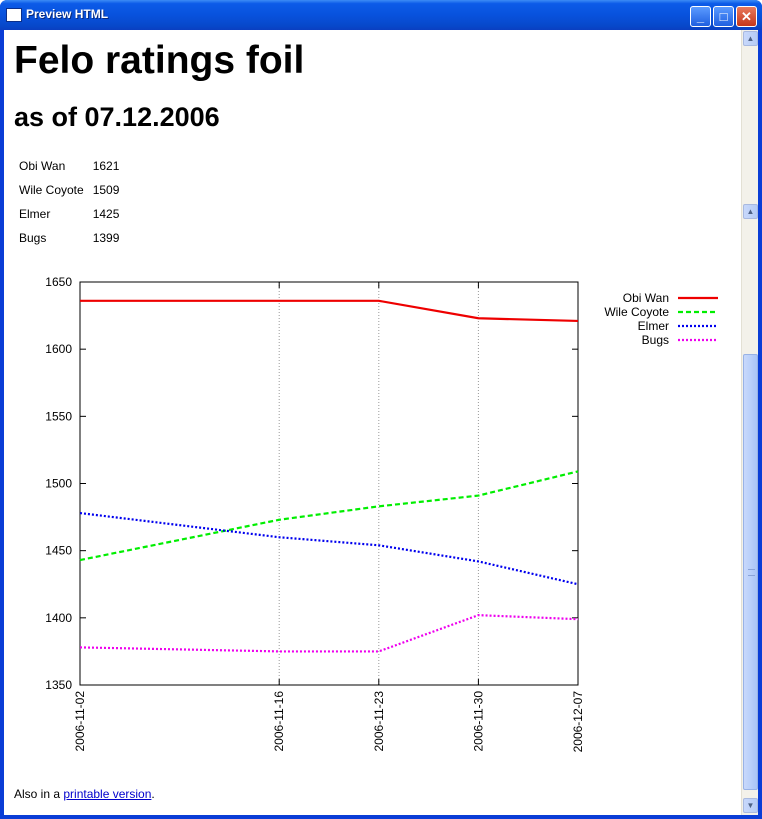  Describe the element at coordinates (106, 238) in the screenshot. I see `player-rating: 1399` at that location.